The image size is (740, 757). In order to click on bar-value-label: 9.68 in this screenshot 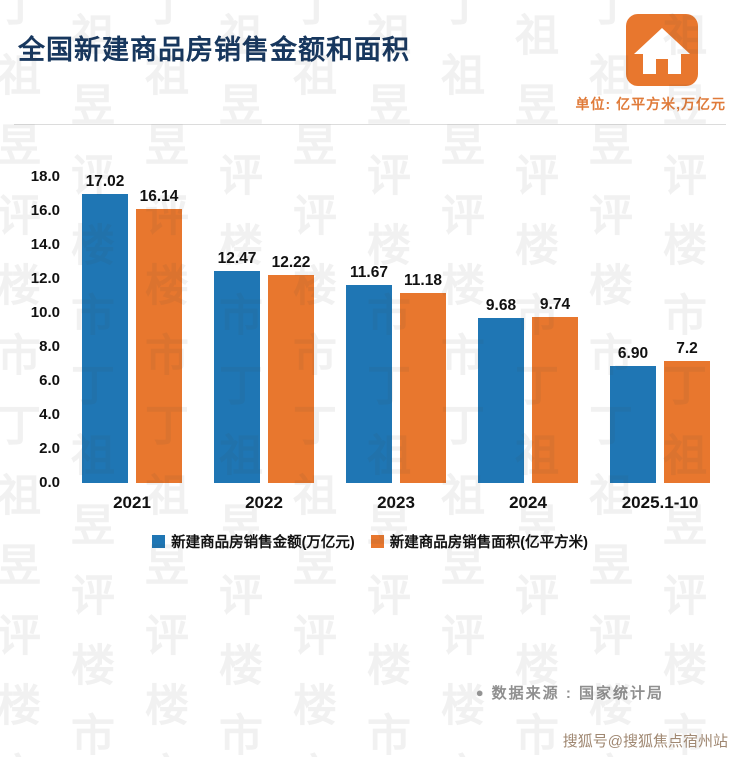, I will do `click(501, 305)`.